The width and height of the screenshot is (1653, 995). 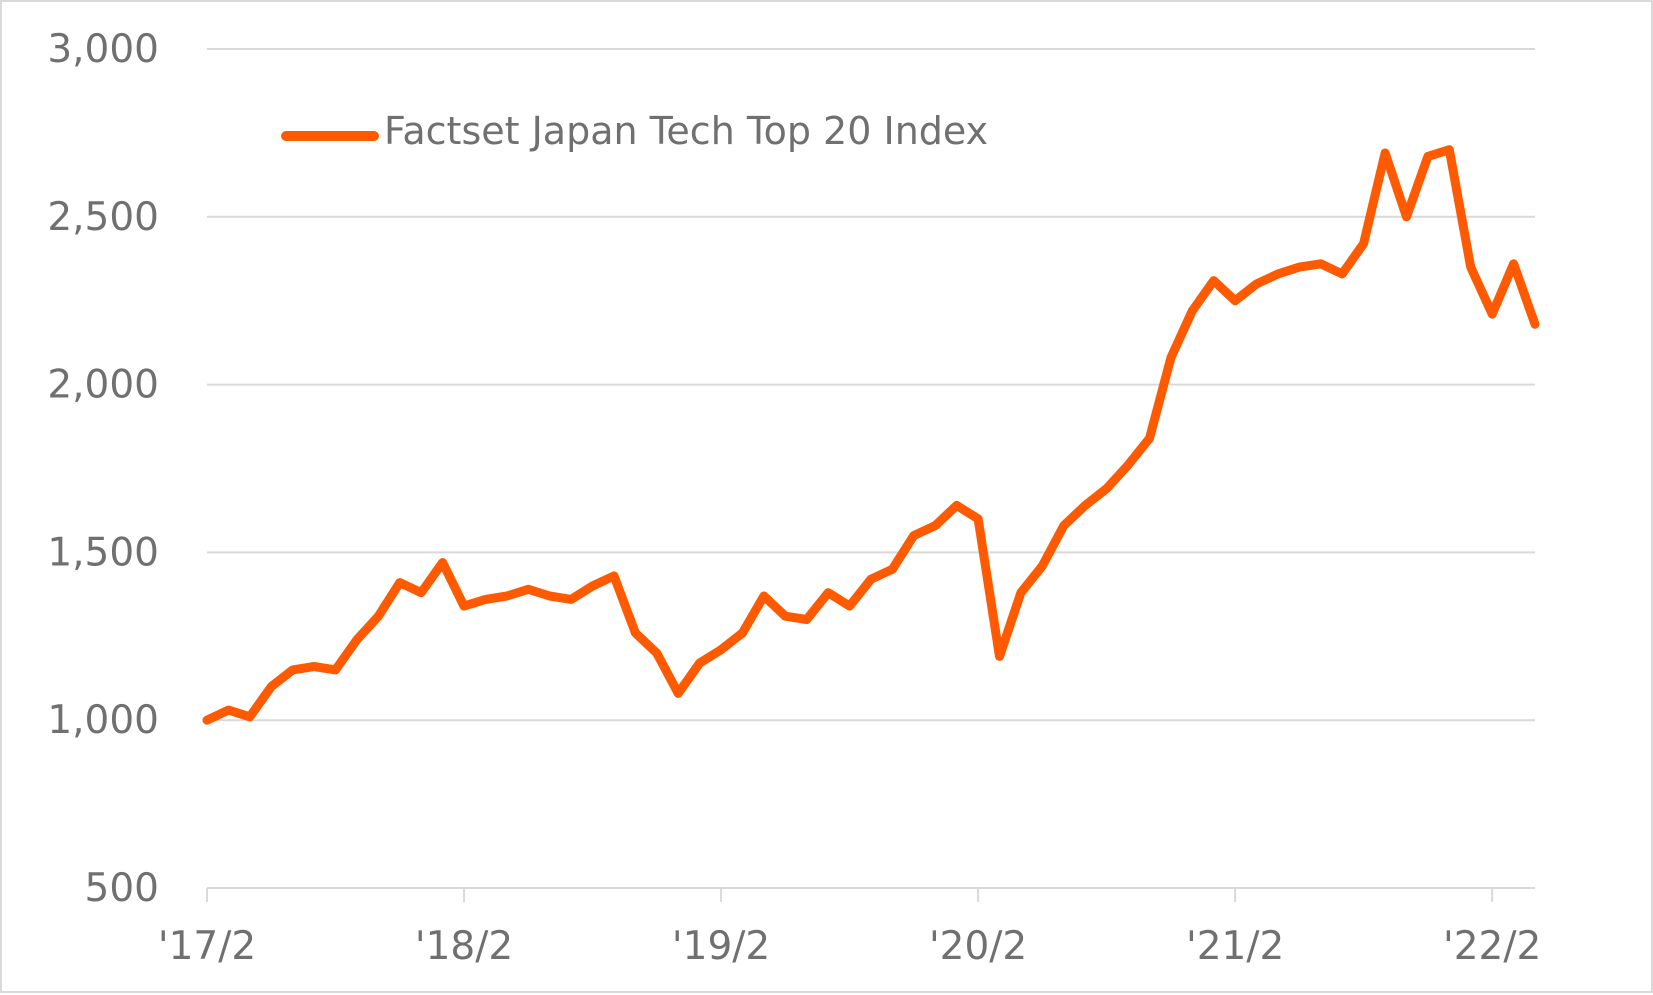 What do you see at coordinates (103, 385) in the screenshot?
I see `y-tick-label: 2,000` at bounding box center [103, 385].